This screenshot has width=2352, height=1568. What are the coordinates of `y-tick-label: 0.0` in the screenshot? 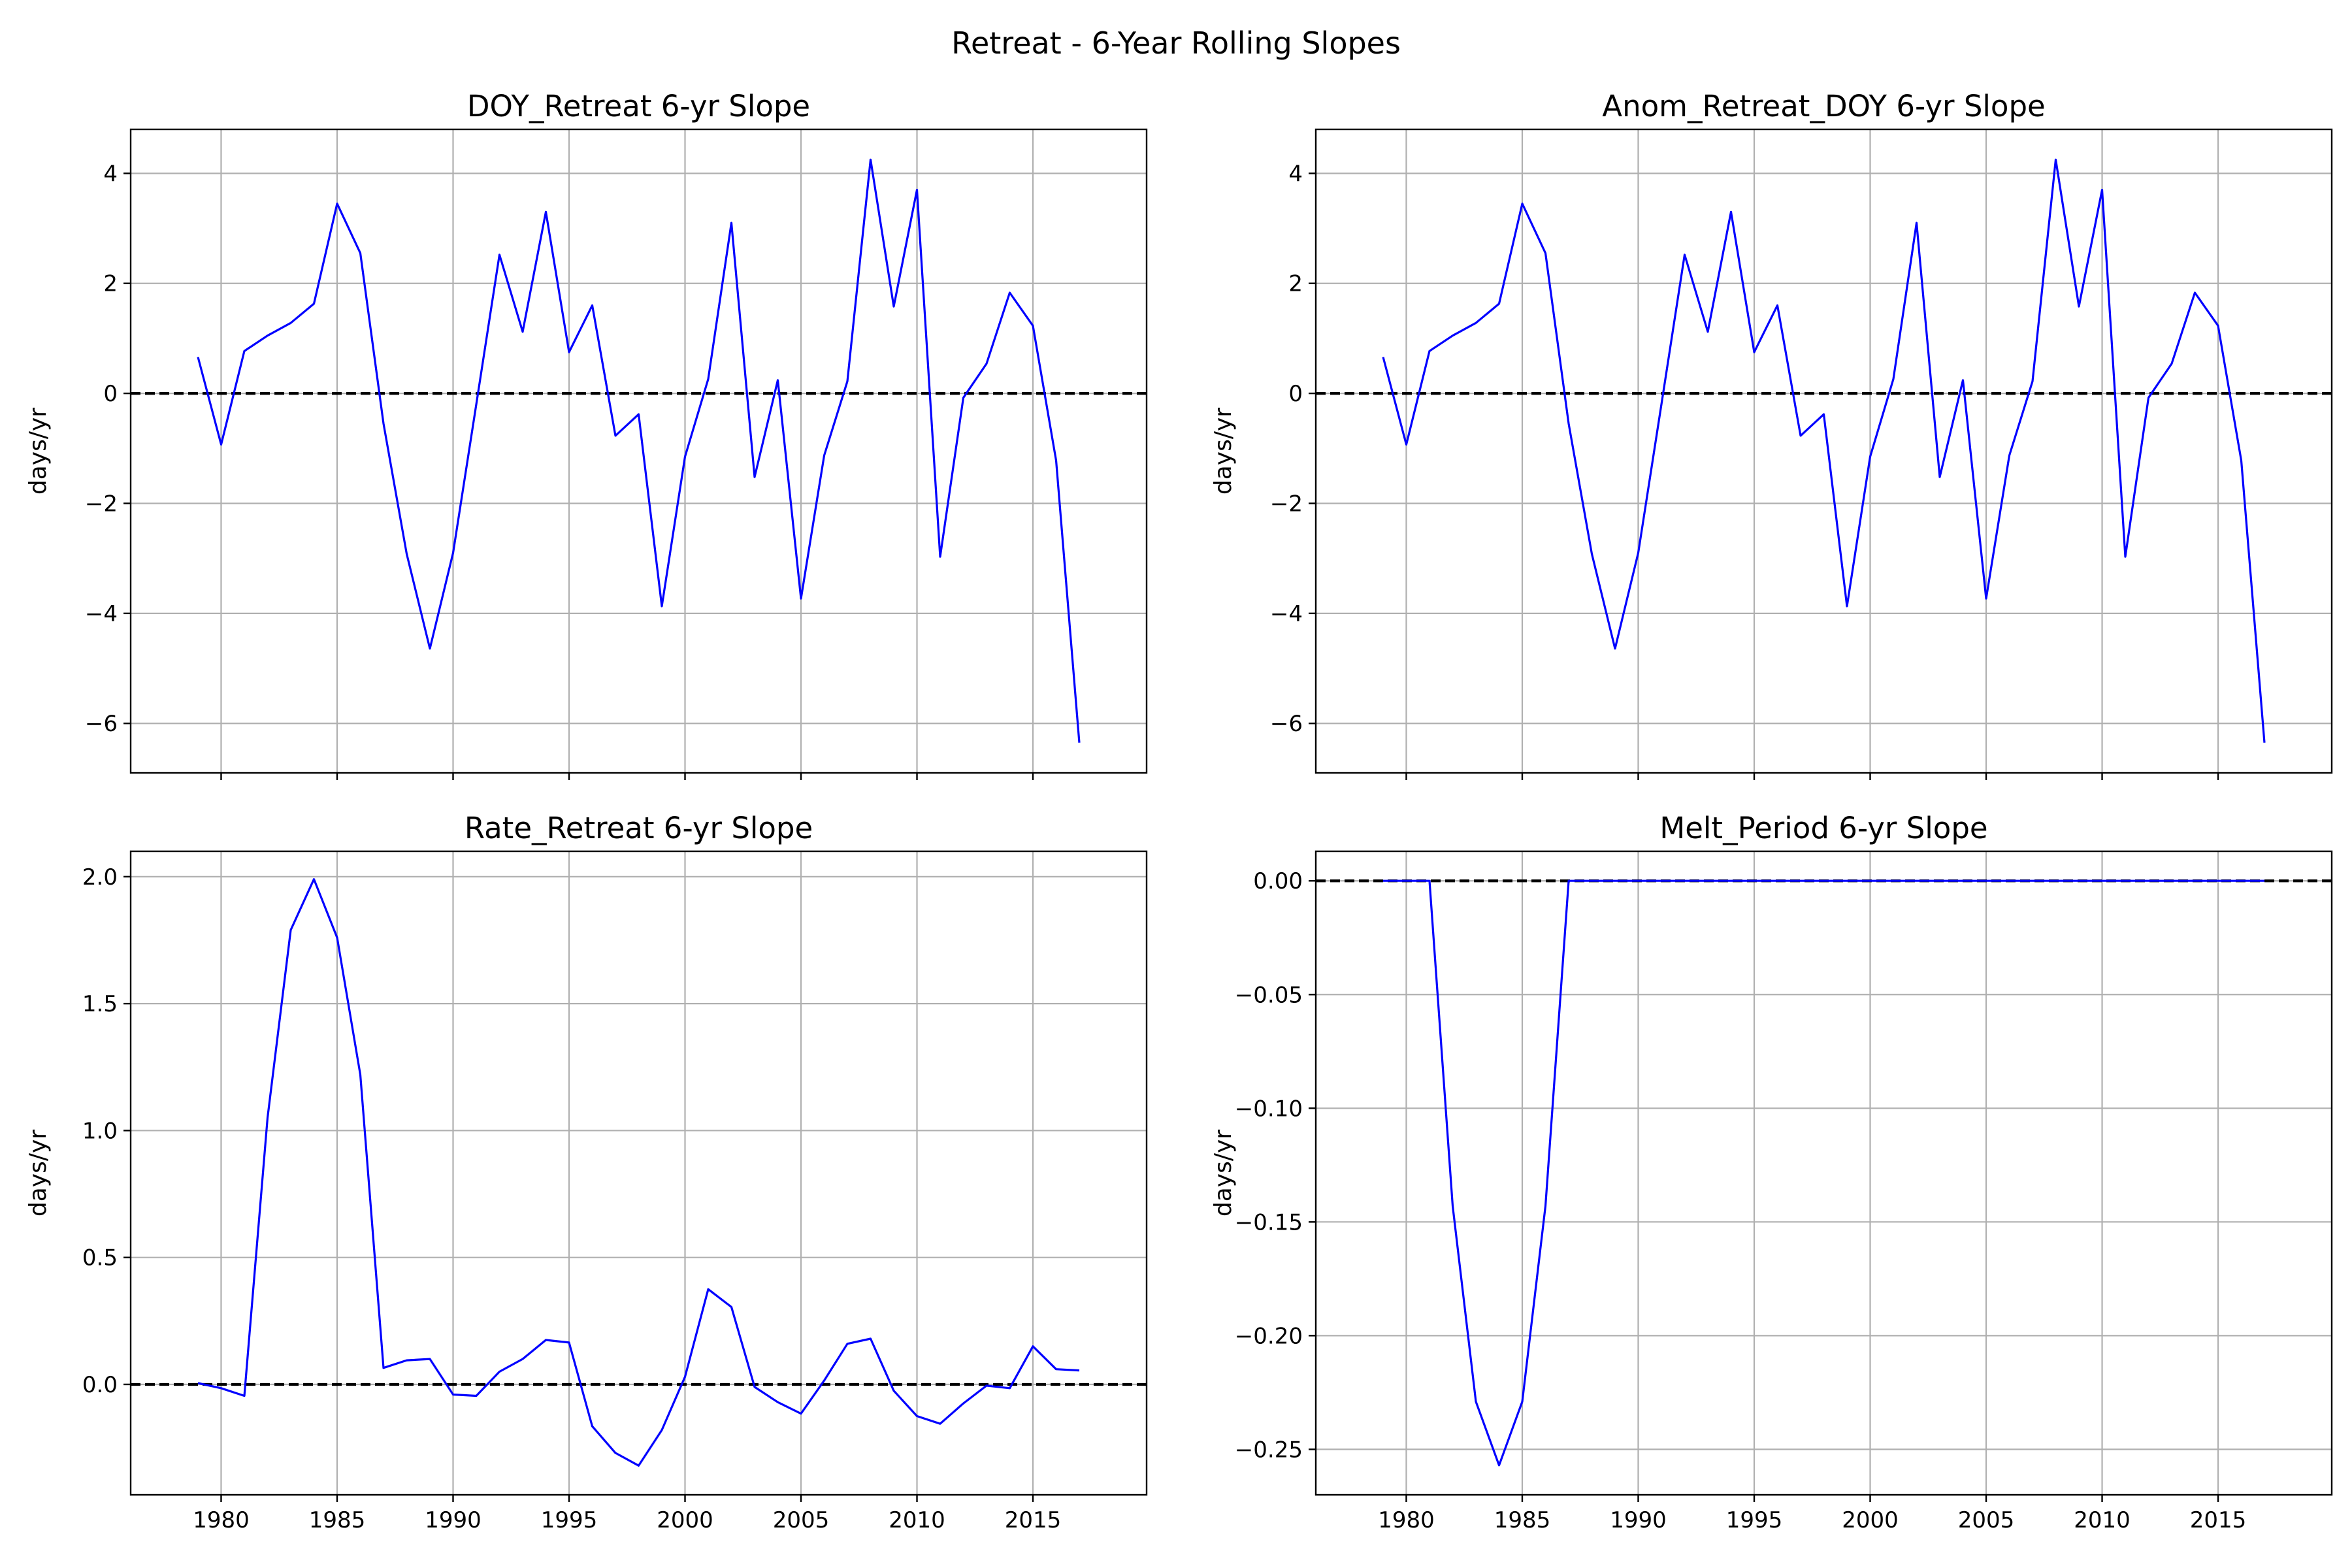 It's located at (100, 1385).